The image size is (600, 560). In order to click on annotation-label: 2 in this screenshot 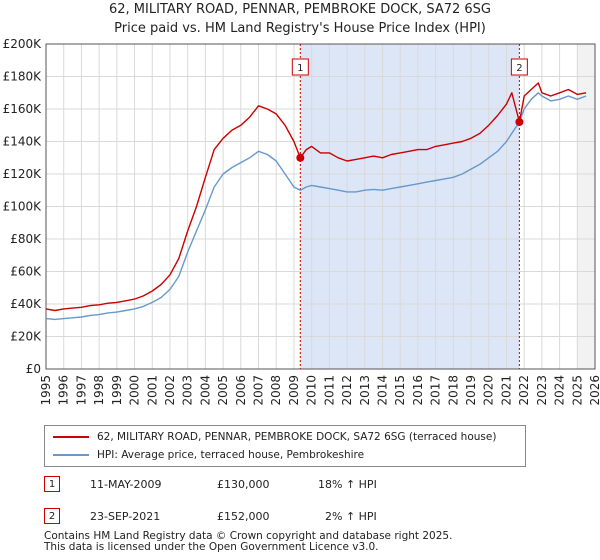, I will do `click(519, 68)`.